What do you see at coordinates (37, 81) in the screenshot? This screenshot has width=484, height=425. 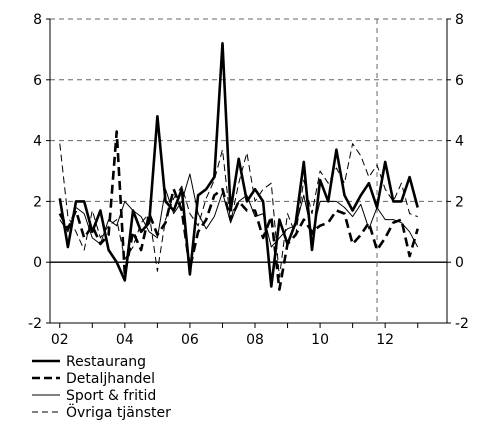 I see `left-ytick-label: 6` at bounding box center [37, 81].